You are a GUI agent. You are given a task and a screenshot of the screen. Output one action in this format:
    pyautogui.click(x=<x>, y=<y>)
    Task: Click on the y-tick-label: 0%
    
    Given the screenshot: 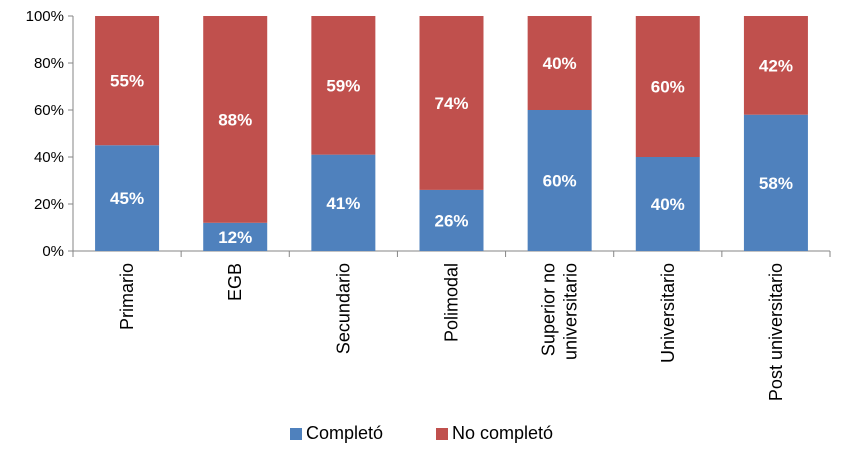 What is the action you would take?
    pyautogui.click(x=53, y=251)
    